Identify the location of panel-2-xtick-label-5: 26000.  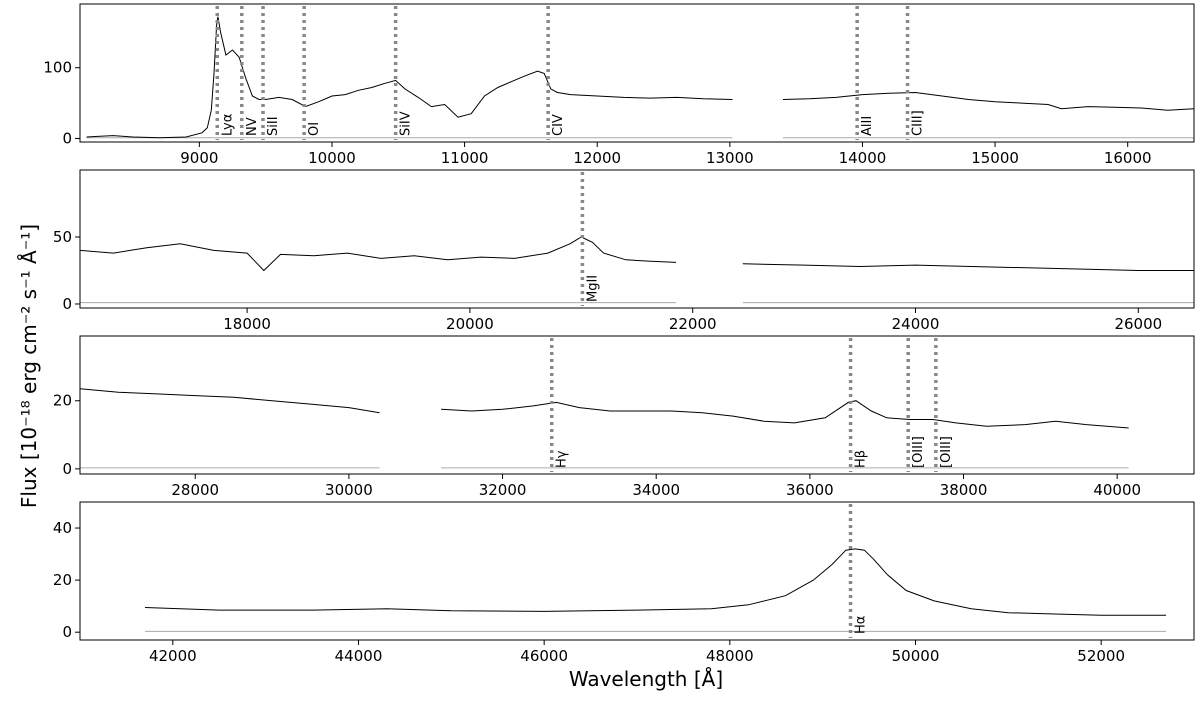
(1138, 324).